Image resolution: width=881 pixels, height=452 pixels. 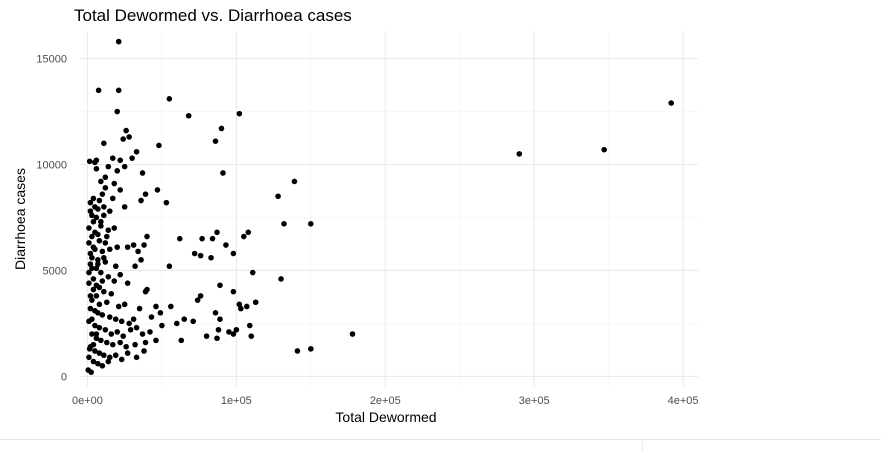 What do you see at coordinates (213, 15) in the screenshot?
I see `chart-title: Total Dewormed vs. Diarrhoea cases` at bounding box center [213, 15].